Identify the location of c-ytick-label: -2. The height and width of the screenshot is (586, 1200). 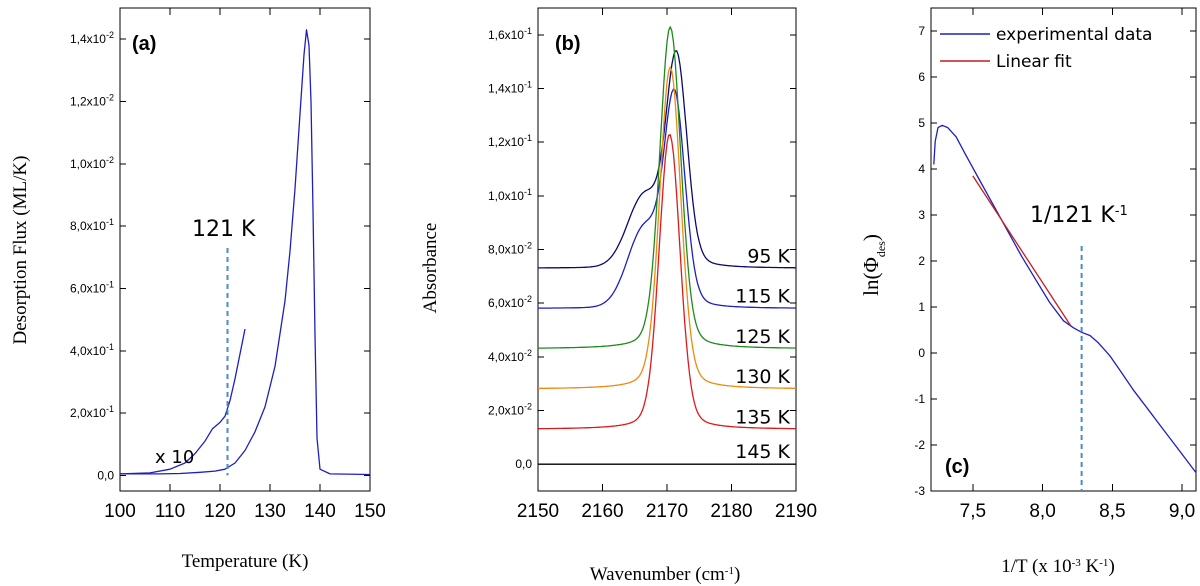
(919, 445).